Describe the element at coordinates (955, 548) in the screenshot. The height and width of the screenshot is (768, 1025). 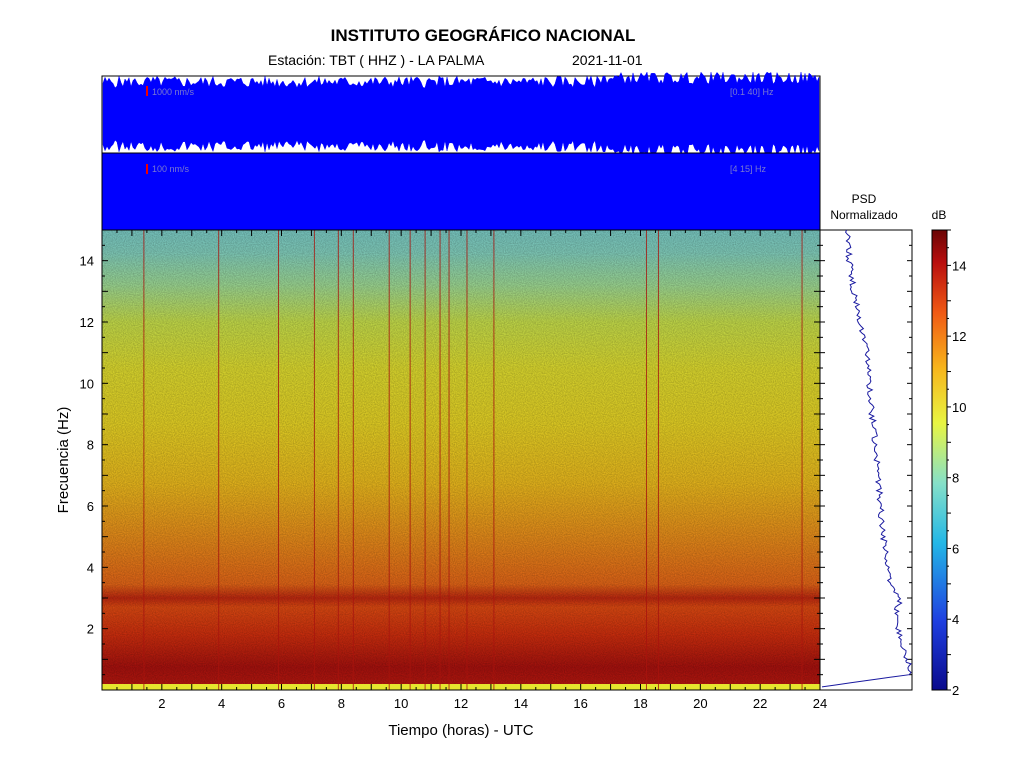
I see `colorbar-tick-label: 6` at that location.